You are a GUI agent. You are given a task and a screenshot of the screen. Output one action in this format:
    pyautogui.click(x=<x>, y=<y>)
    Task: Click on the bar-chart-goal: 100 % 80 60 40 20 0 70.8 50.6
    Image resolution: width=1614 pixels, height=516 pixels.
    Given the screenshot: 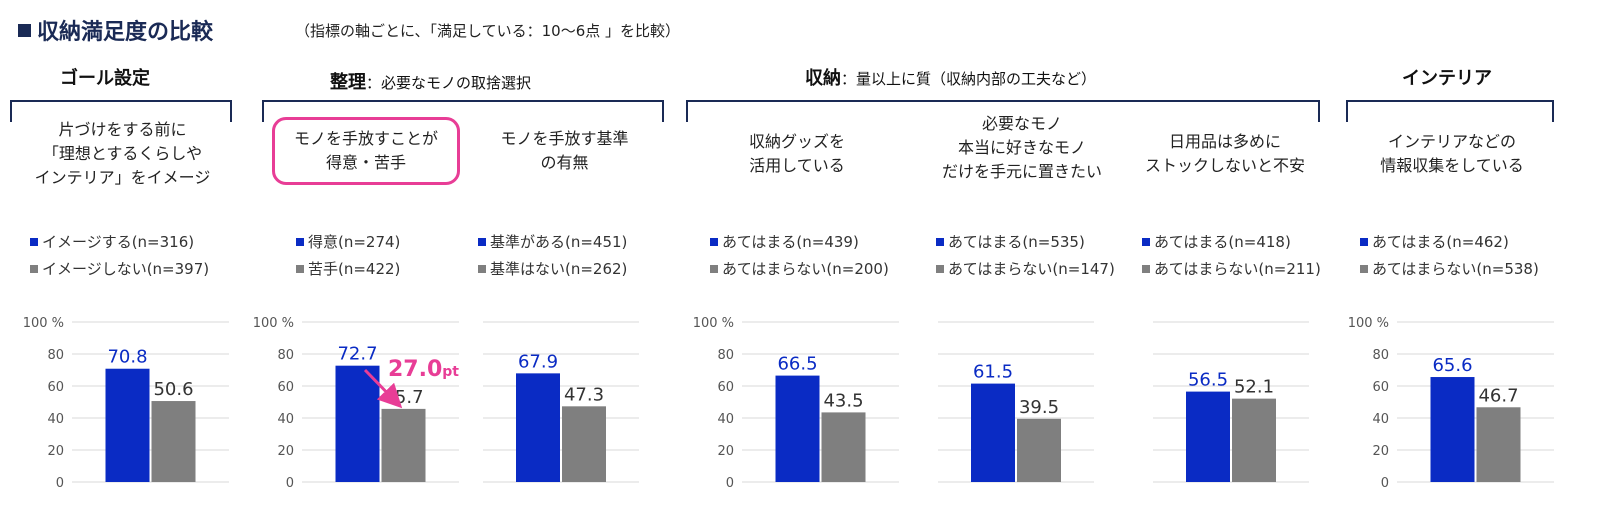 What is the action you would take?
    pyautogui.click(x=126, y=403)
    